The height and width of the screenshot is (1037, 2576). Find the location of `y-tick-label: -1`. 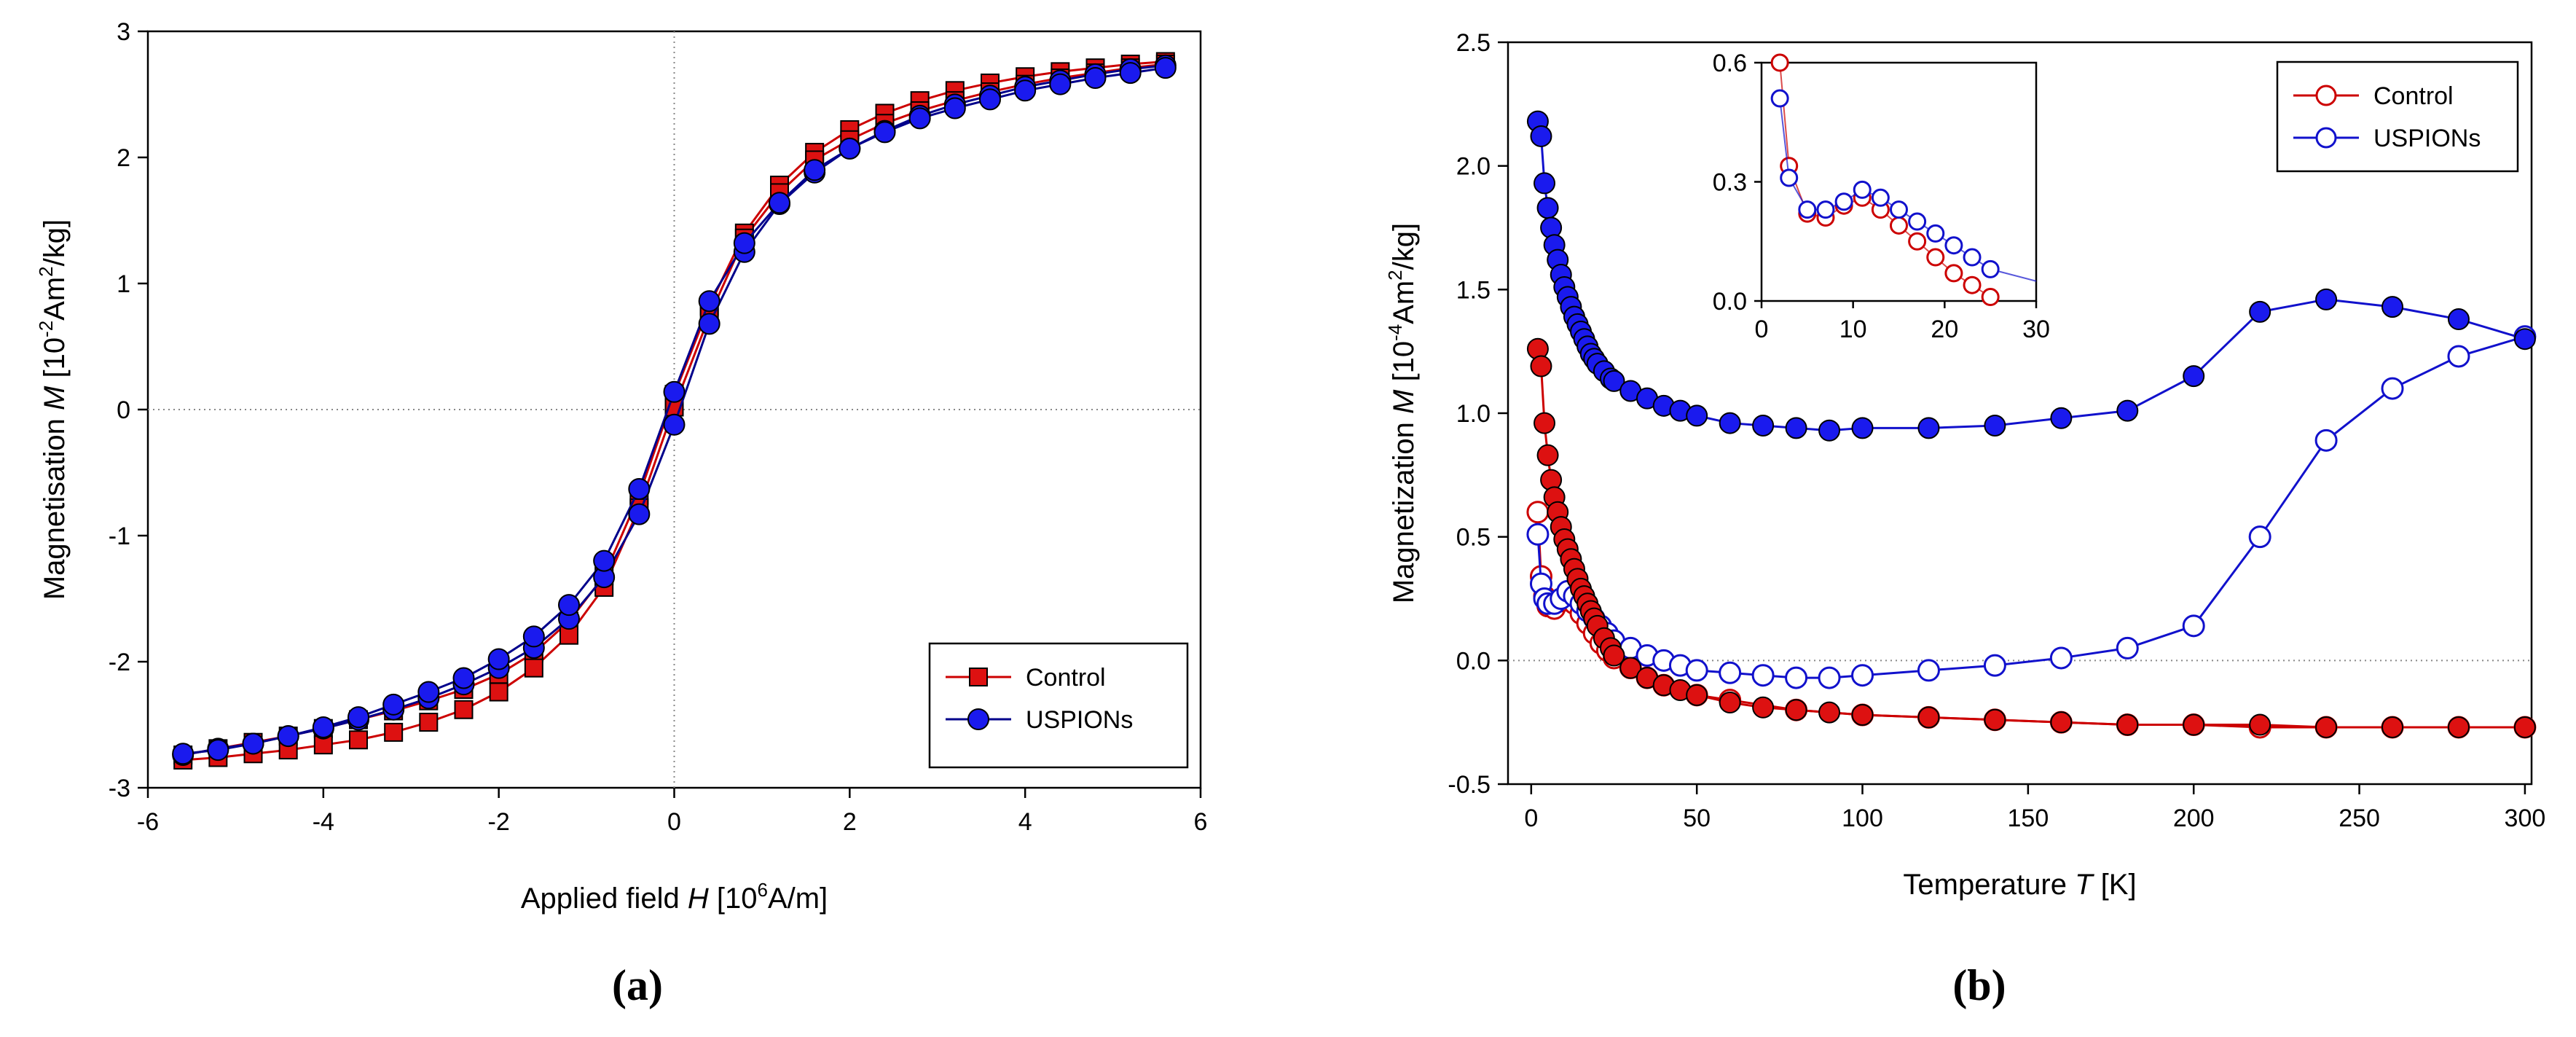

y-tick-label: -1 is located at coordinates (119, 537).